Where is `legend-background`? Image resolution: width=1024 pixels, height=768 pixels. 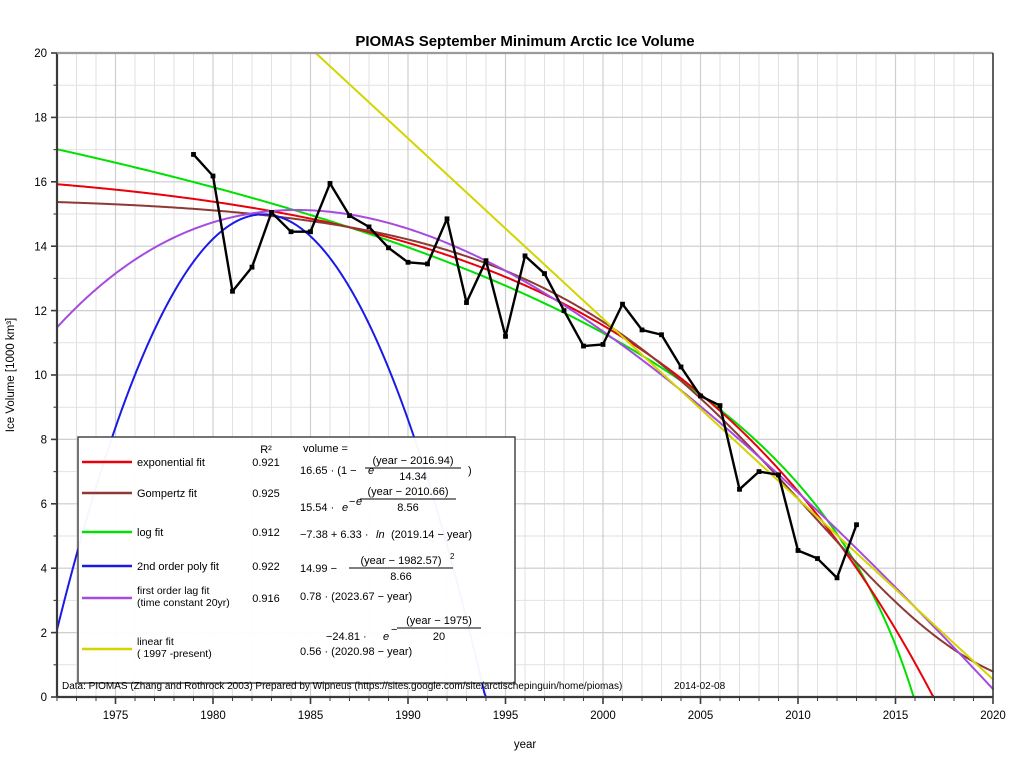
legend-background is located at coordinates (296, 560).